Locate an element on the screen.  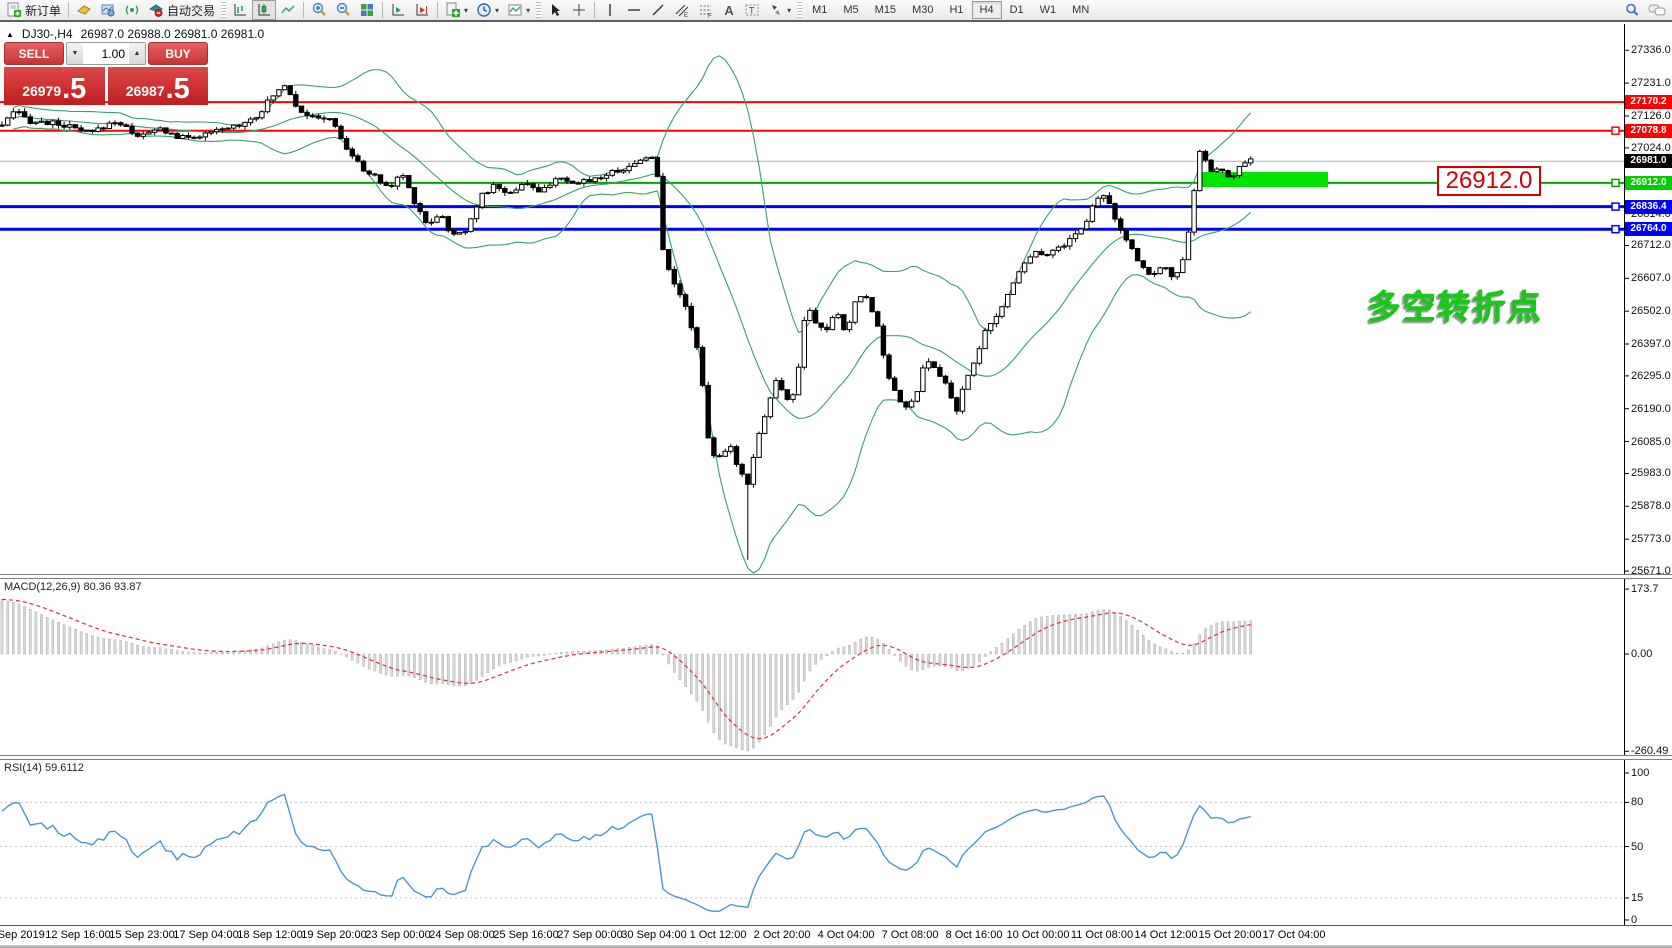
crosshair-button is located at coordinates (579, 10).